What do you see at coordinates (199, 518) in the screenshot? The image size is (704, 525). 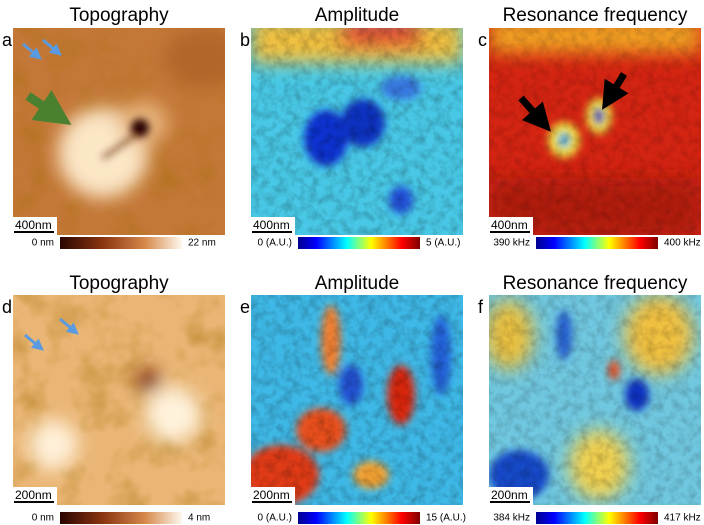 I see `colorbar-max: 4 nm` at bounding box center [199, 518].